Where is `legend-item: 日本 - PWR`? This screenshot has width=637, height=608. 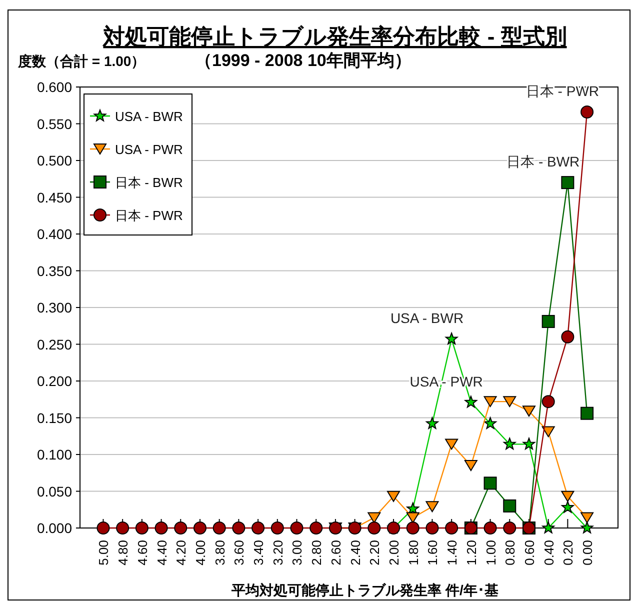 legend-item: 日本 - PWR is located at coordinates (136, 215).